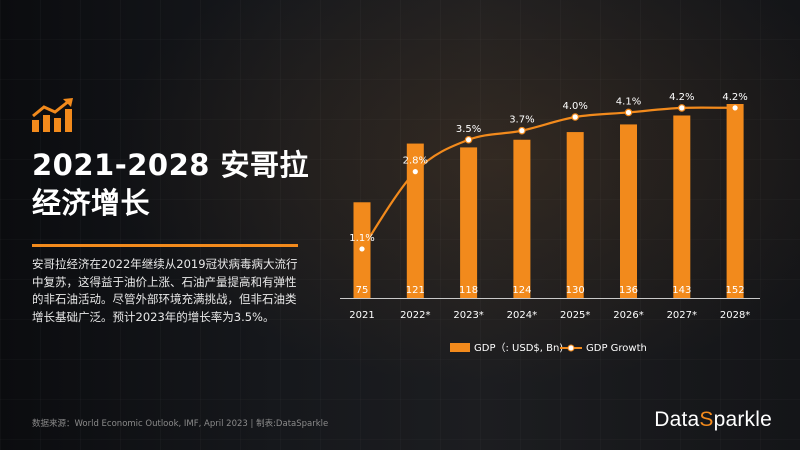  What do you see at coordinates (521, 290) in the screenshot?
I see `gdp-value-label: 124` at bounding box center [521, 290].